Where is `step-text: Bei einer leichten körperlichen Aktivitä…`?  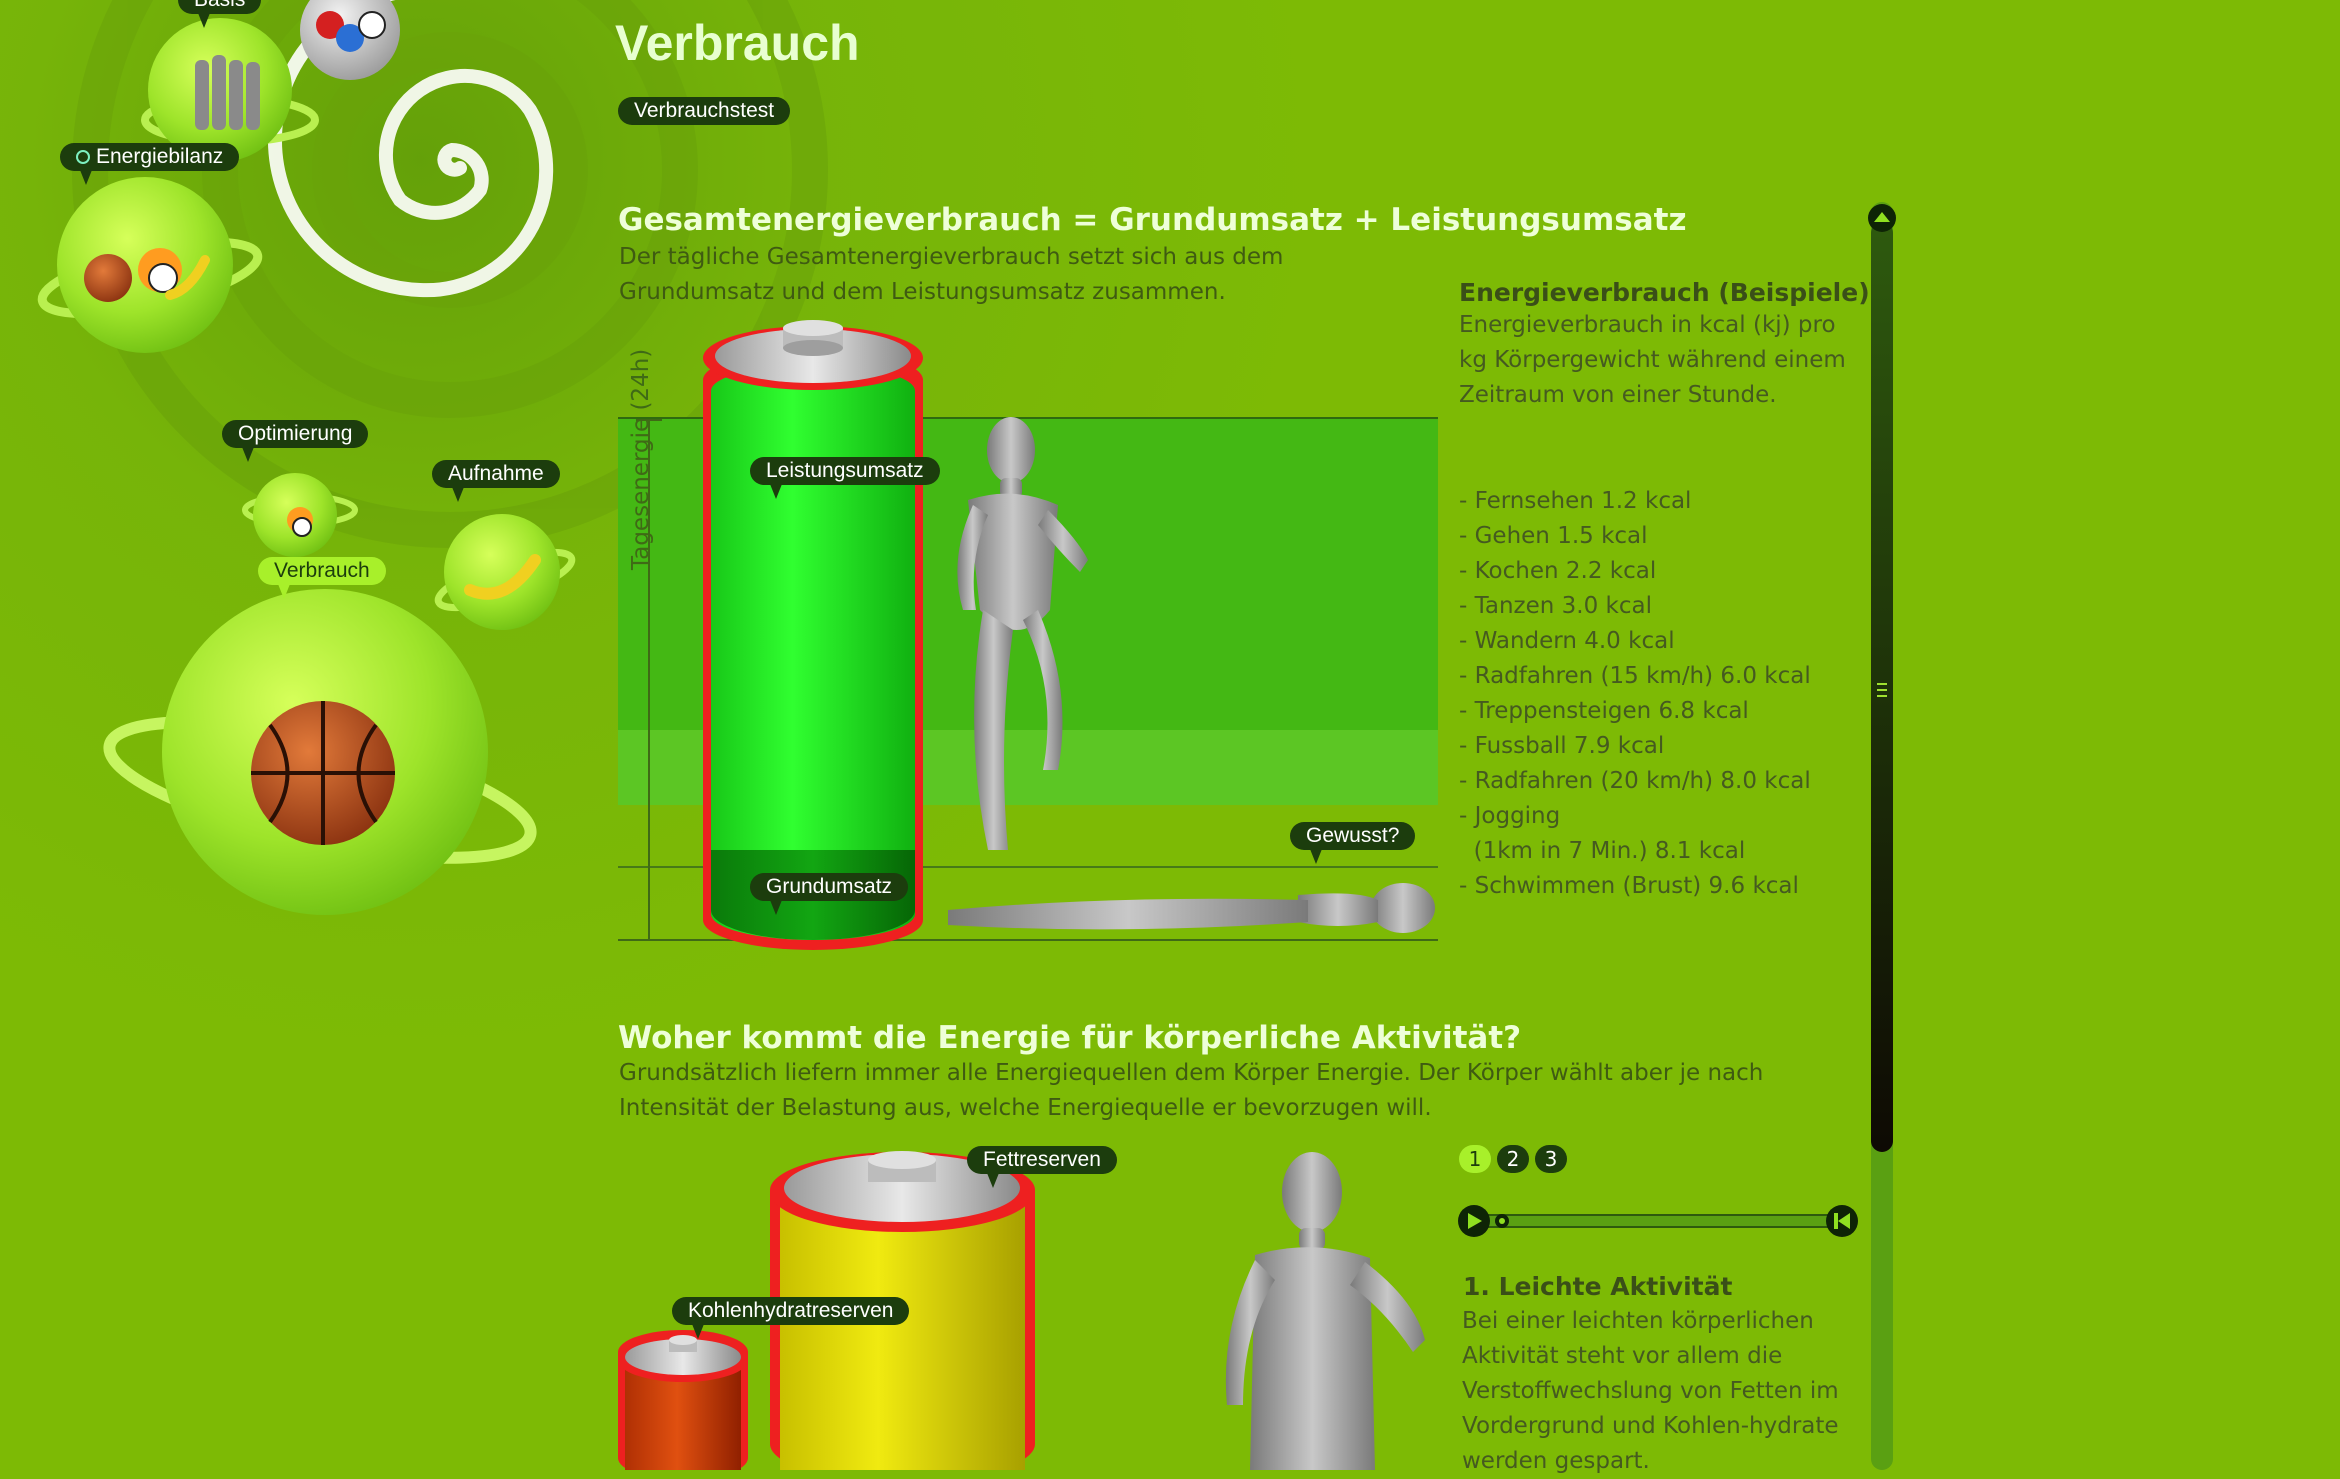 step-text: Bei einer leichten körperlichen Aktivitä… is located at coordinates (1650, 1391).